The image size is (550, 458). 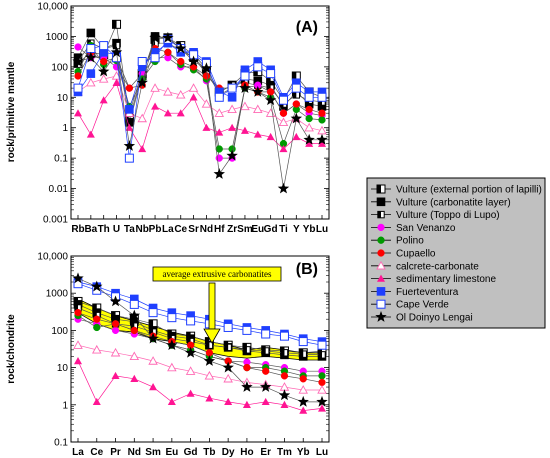 What do you see at coordinates (11, 111) in the screenshot?
I see `panel-a-ylabel: rock/primitive mantle` at bounding box center [11, 111].